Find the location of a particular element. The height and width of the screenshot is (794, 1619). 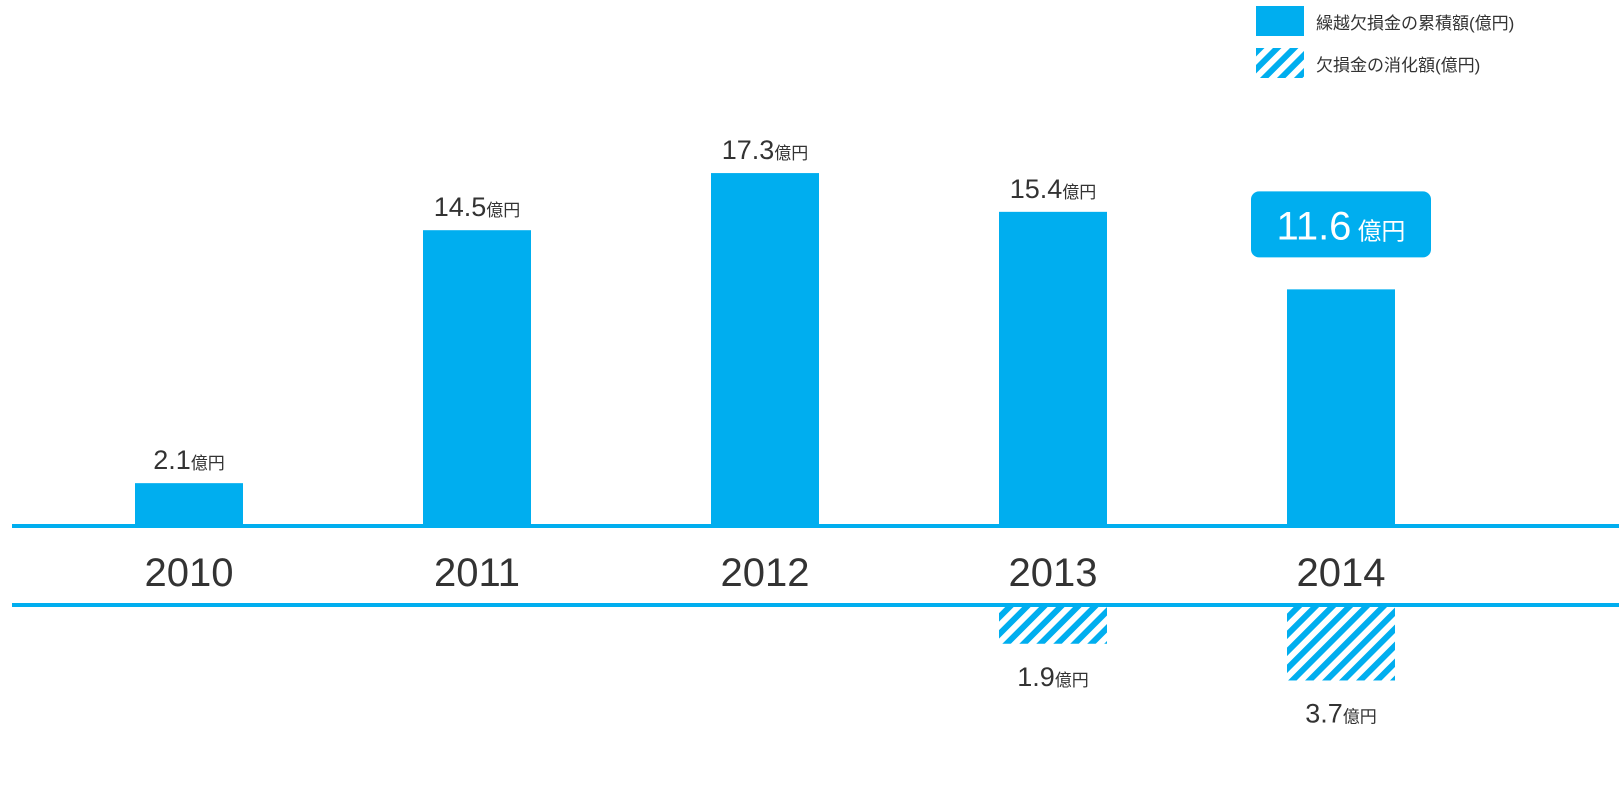

legend-item-cumulative: 繰越欠損金の累積額(億円) is located at coordinates (1436, 21).